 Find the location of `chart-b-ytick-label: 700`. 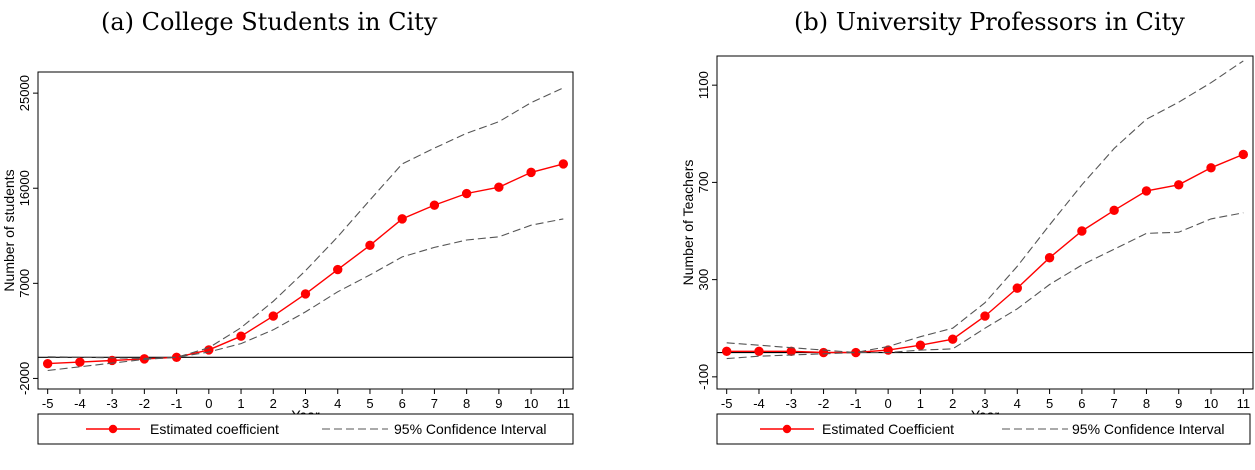

chart-b-ytick-label: 700 is located at coordinates (703, 183).